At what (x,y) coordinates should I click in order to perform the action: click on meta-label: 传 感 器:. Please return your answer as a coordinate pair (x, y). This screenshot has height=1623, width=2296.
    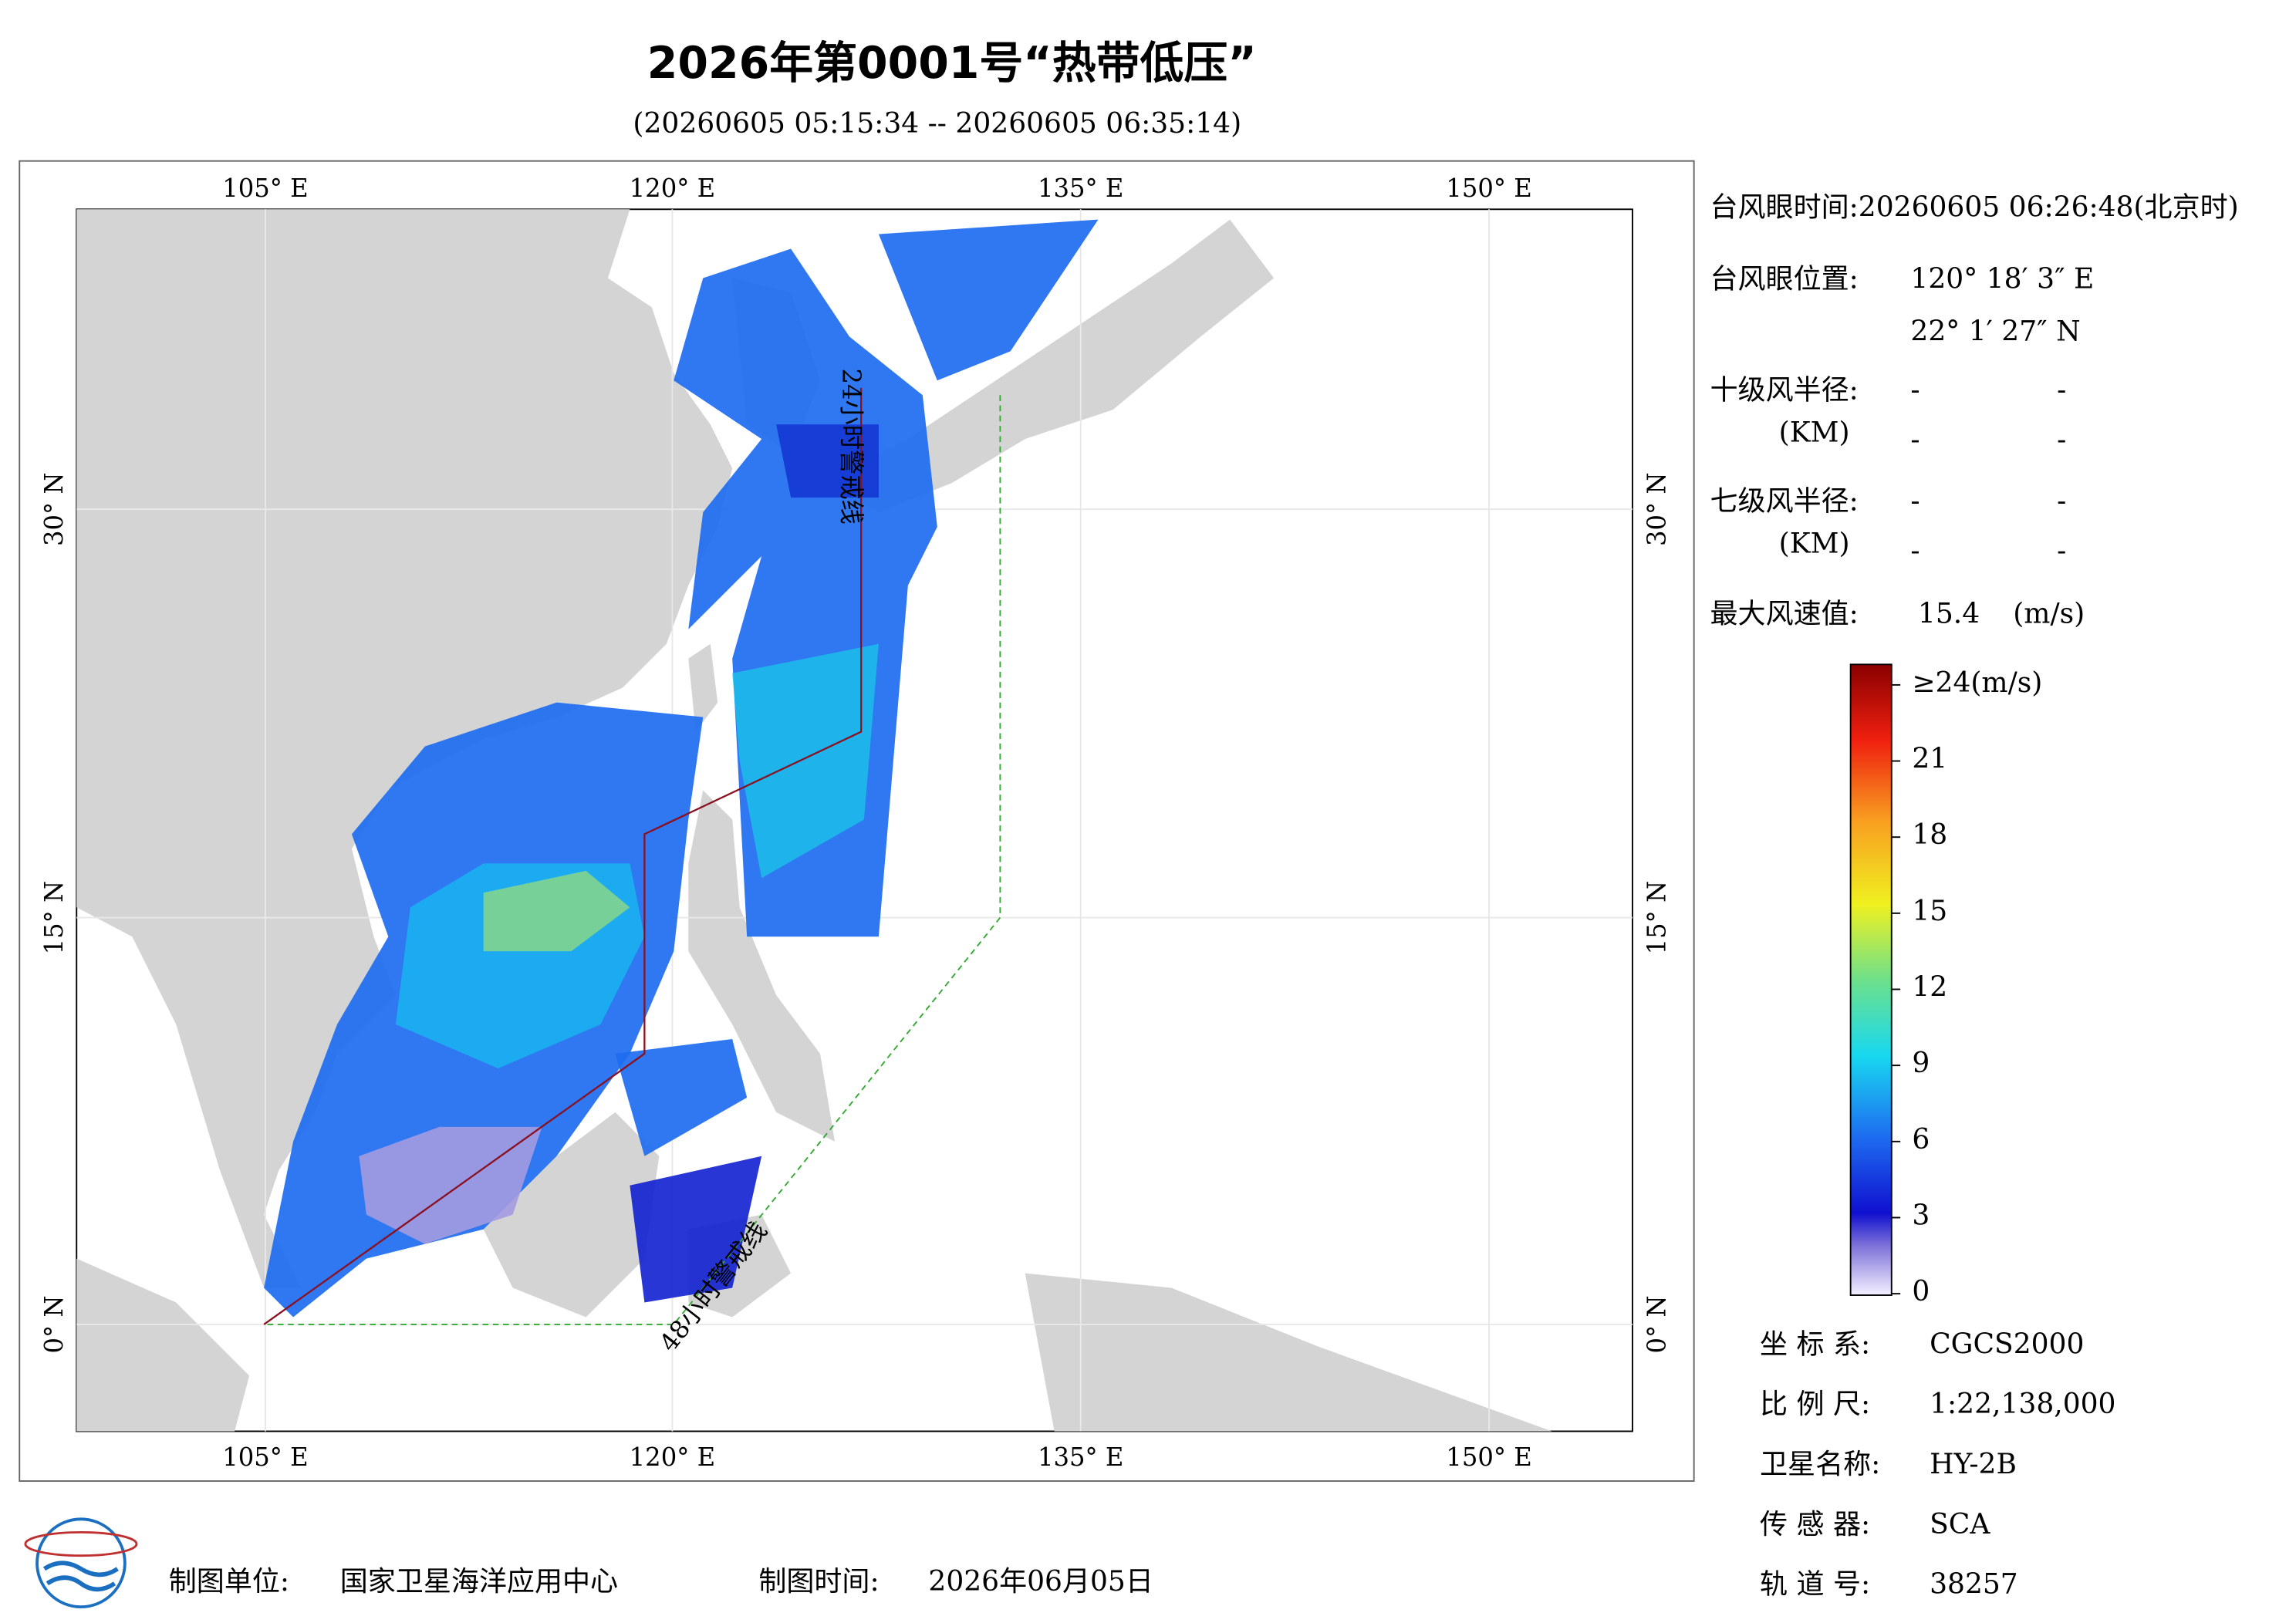
    Looking at the image, I should click on (1815, 1524).